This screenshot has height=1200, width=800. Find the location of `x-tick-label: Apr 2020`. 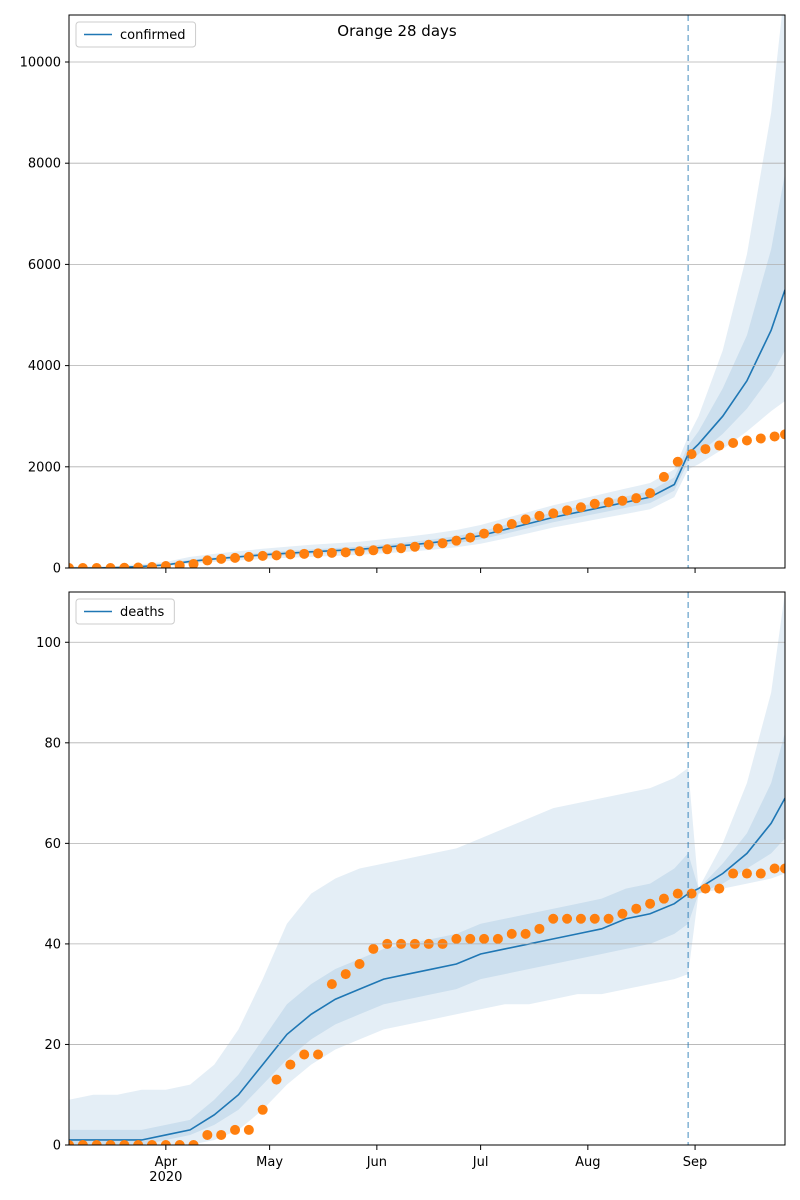

x-tick-label: Apr 2020 is located at coordinates (165, 1170).